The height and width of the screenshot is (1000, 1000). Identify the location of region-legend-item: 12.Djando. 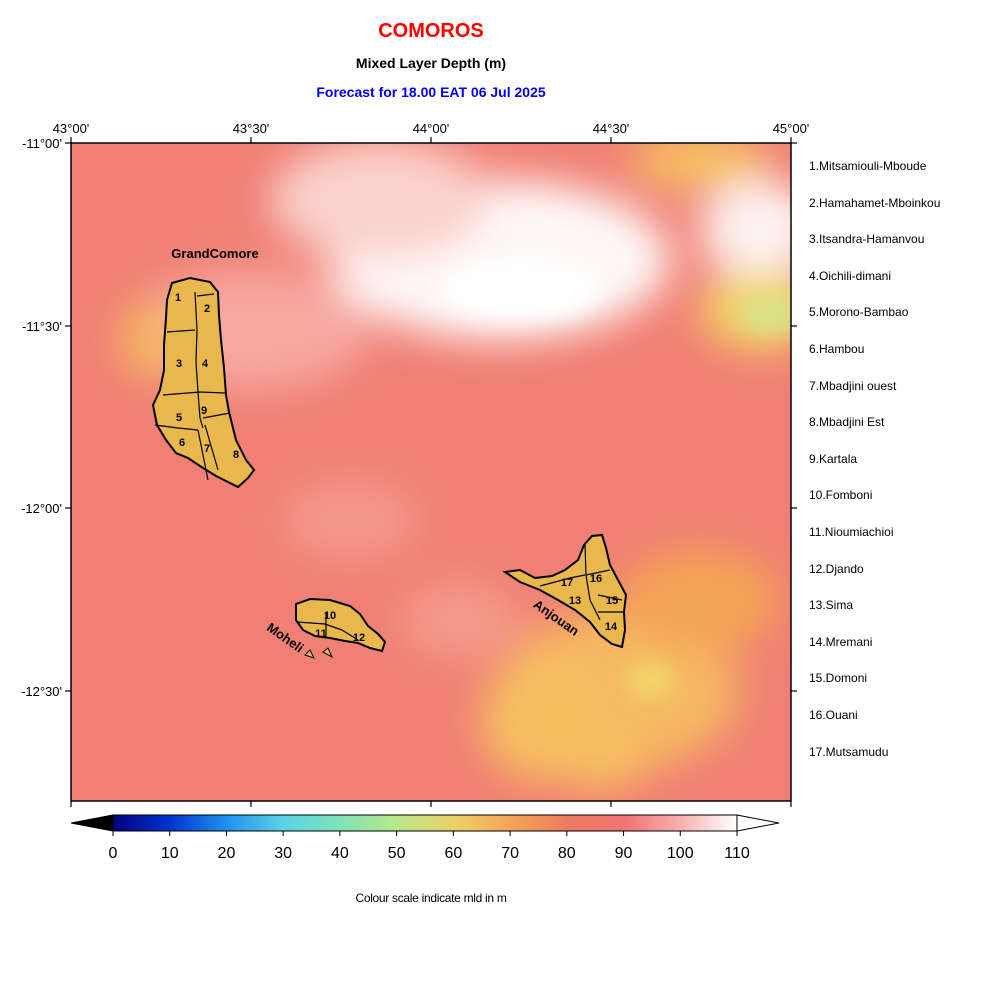
(836, 568).